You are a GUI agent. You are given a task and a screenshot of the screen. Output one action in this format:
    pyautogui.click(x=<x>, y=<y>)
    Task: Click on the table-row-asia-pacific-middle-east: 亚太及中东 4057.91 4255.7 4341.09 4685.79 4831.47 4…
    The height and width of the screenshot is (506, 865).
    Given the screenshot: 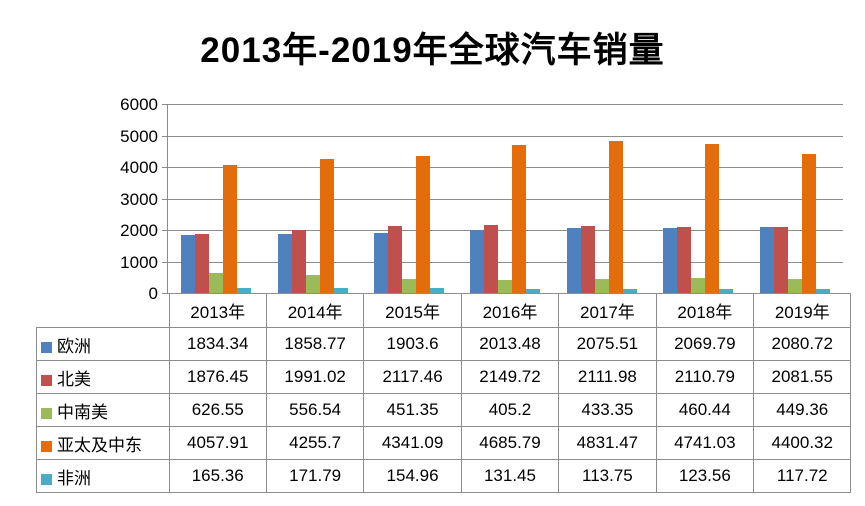 What is the action you would take?
    pyautogui.click(x=444, y=443)
    